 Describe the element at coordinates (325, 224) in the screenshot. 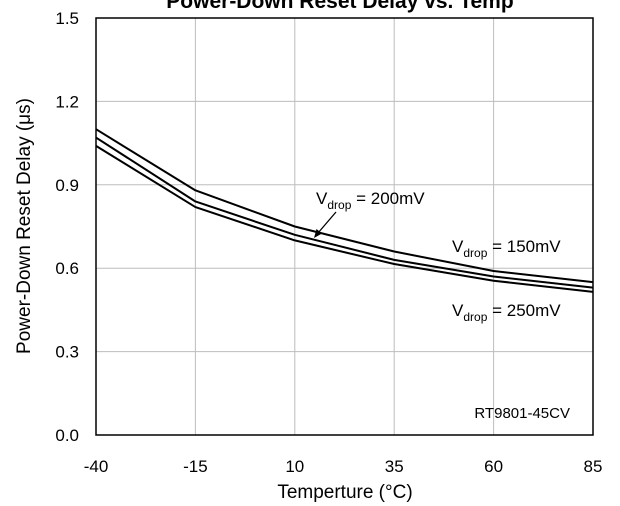

I see `annotation-arrow` at that location.